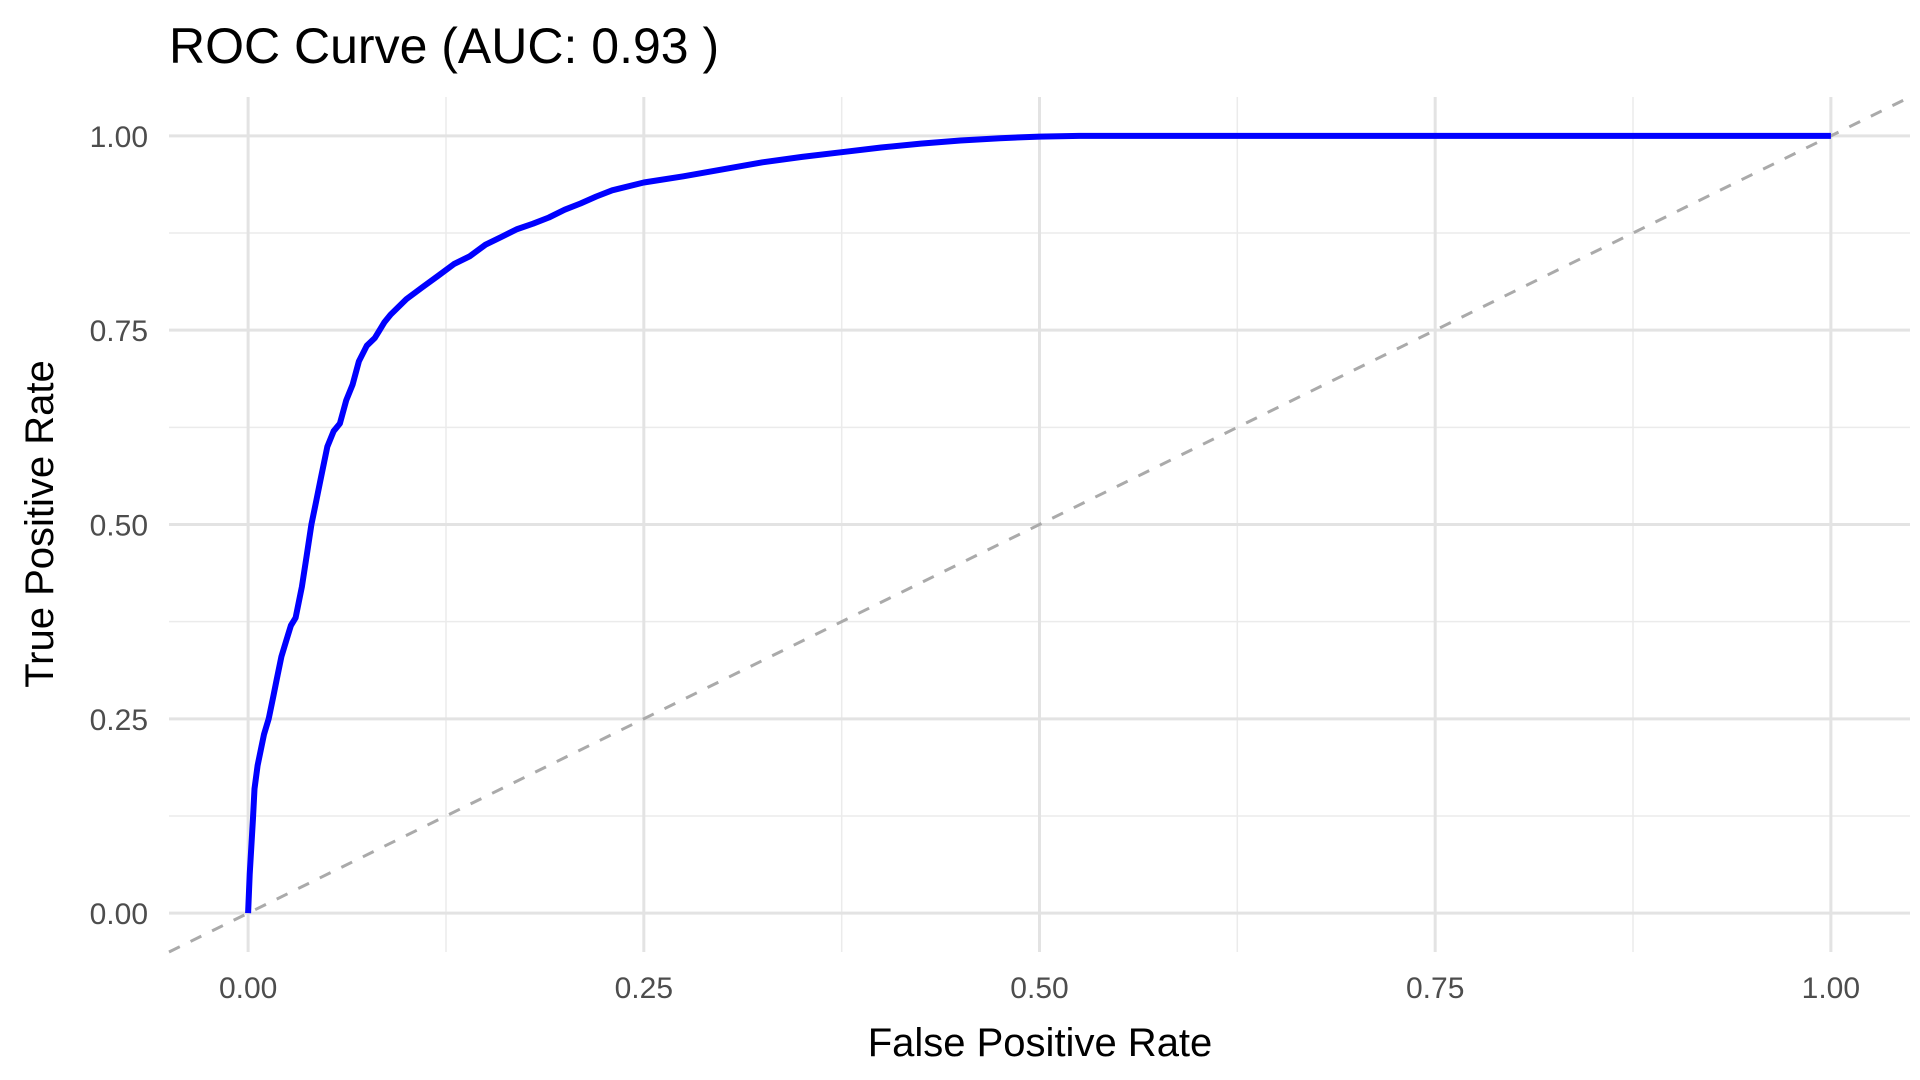  I want to click on y-tick-label: 0.25, so click(119, 720).